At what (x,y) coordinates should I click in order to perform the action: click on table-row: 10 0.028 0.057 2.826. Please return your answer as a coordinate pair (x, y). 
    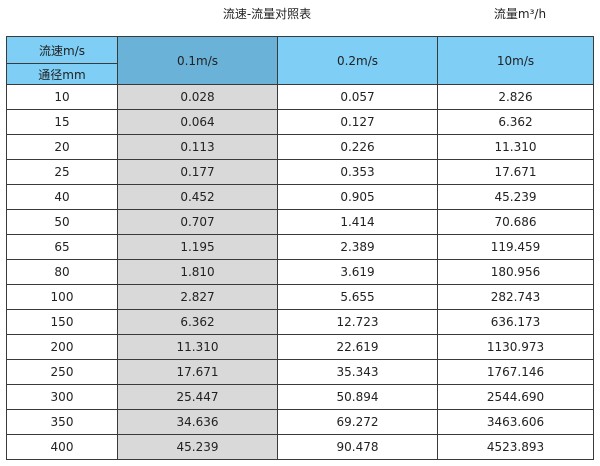
    Looking at the image, I should click on (300, 97).